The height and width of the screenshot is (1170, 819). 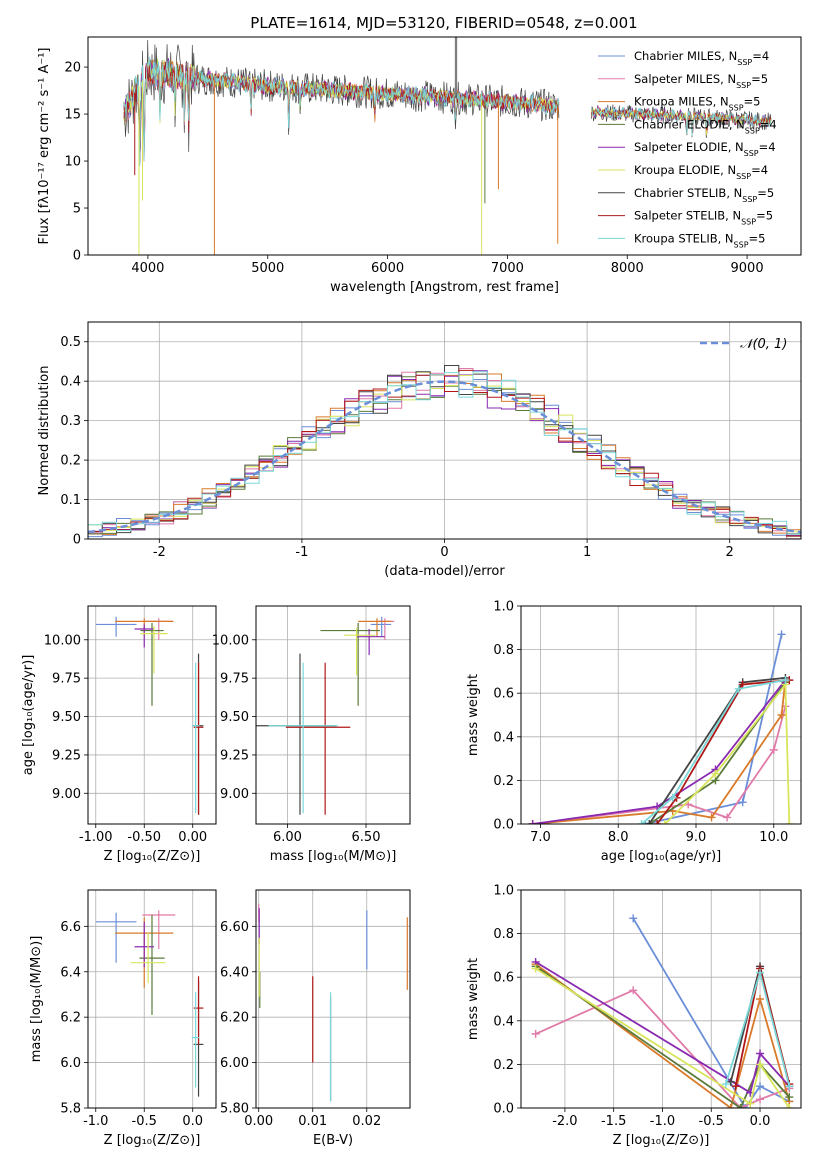 I want to click on x-tick-label: 6000, so click(x=387, y=268).